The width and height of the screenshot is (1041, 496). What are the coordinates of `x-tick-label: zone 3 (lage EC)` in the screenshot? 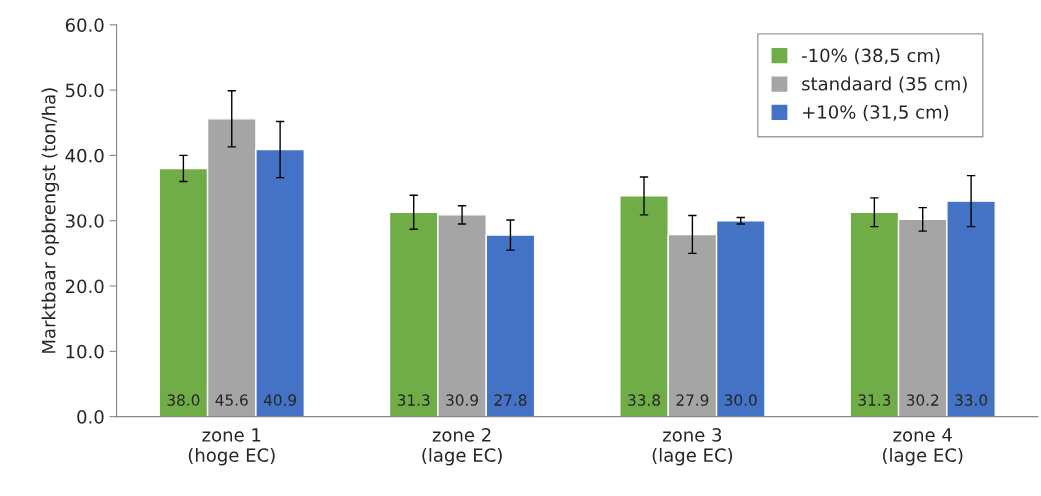 It's located at (692, 447).